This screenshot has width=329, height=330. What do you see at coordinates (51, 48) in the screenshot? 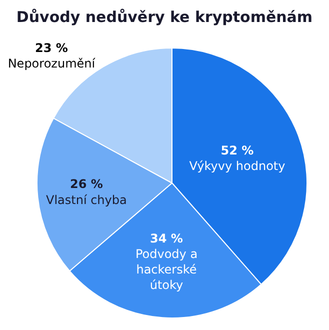
I see `data-label: 23 %` at bounding box center [51, 48].